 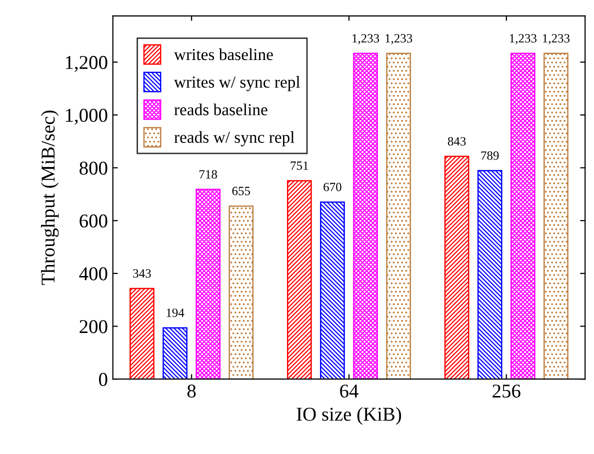 What do you see at coordinates (490, 155) in the screenshot?
I see `data-label: 789` at bounding box center [490, 155].